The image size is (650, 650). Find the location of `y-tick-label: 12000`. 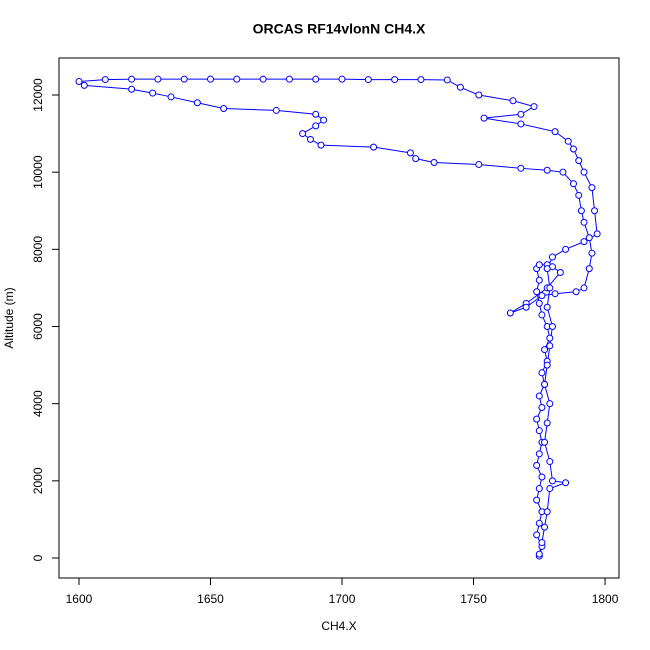

y-tick-label: 12000 is located at coordinates (38, 95).